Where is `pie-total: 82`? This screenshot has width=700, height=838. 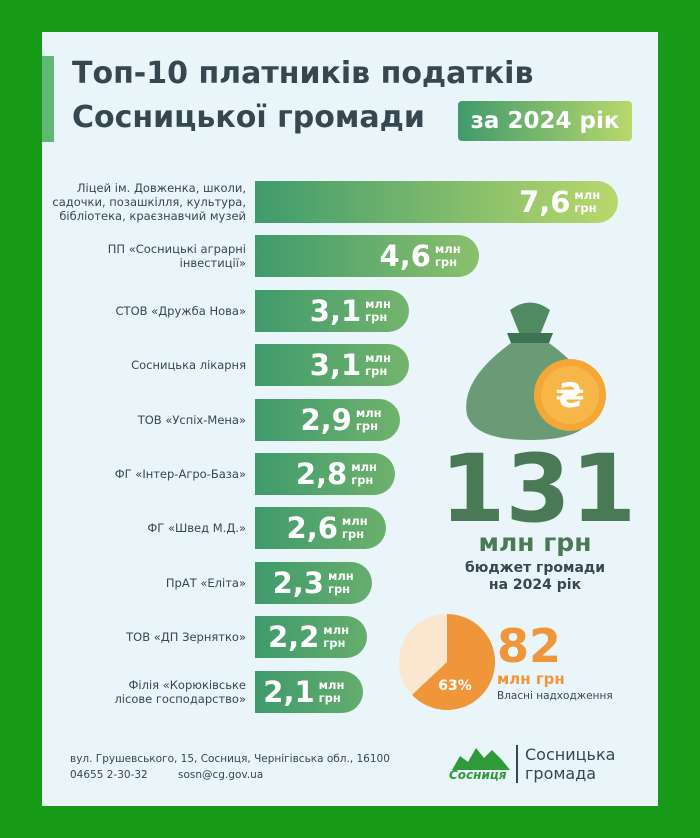 pie-total: 82 is located at coordinates (529, 646).